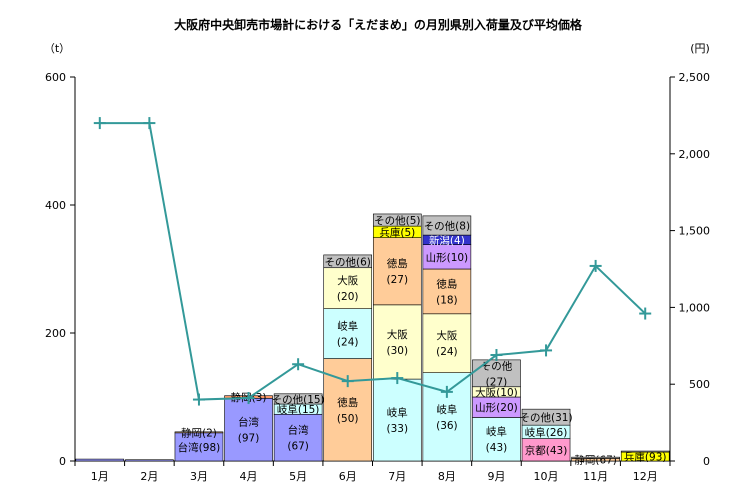  What do you see at coordinates (398, 351) in the screenshot?
I see `bar-segment-label: (30)` at bounding box center [398, 351].